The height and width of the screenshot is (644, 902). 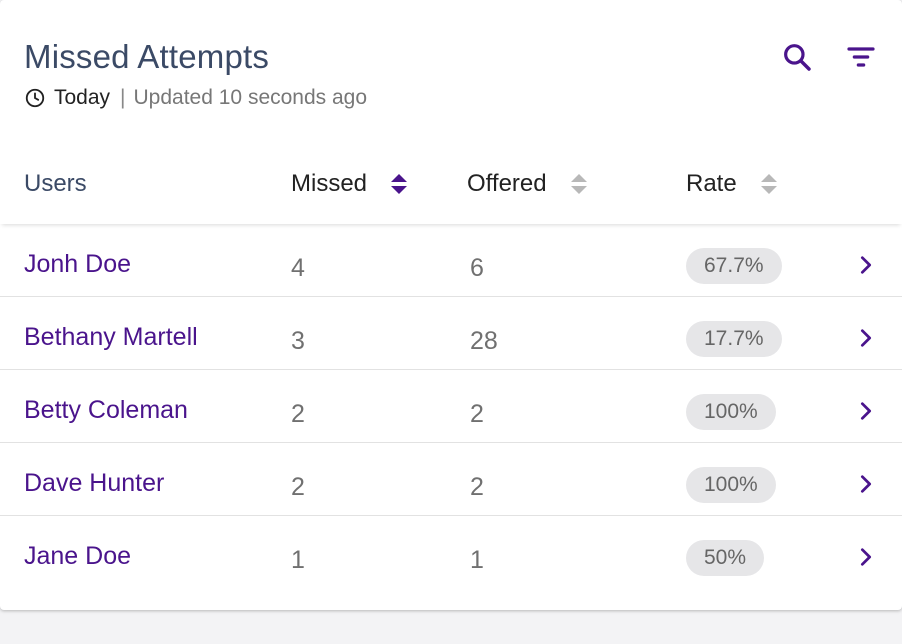 I want to click on table-header: Users Missed Offered Rate, so click(x=451, y=182).